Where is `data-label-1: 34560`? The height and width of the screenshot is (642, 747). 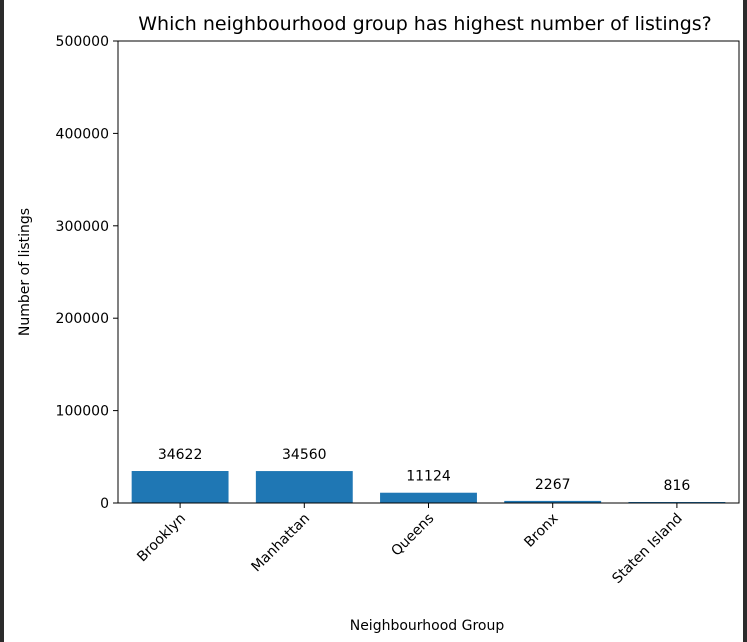
data-label-1: 34560 is located at coordinates (304, 455).